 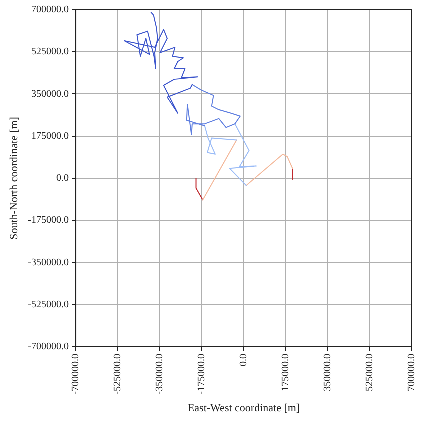 I want to click on x-tick-label: -525000.0, so click(x=118, y=374).